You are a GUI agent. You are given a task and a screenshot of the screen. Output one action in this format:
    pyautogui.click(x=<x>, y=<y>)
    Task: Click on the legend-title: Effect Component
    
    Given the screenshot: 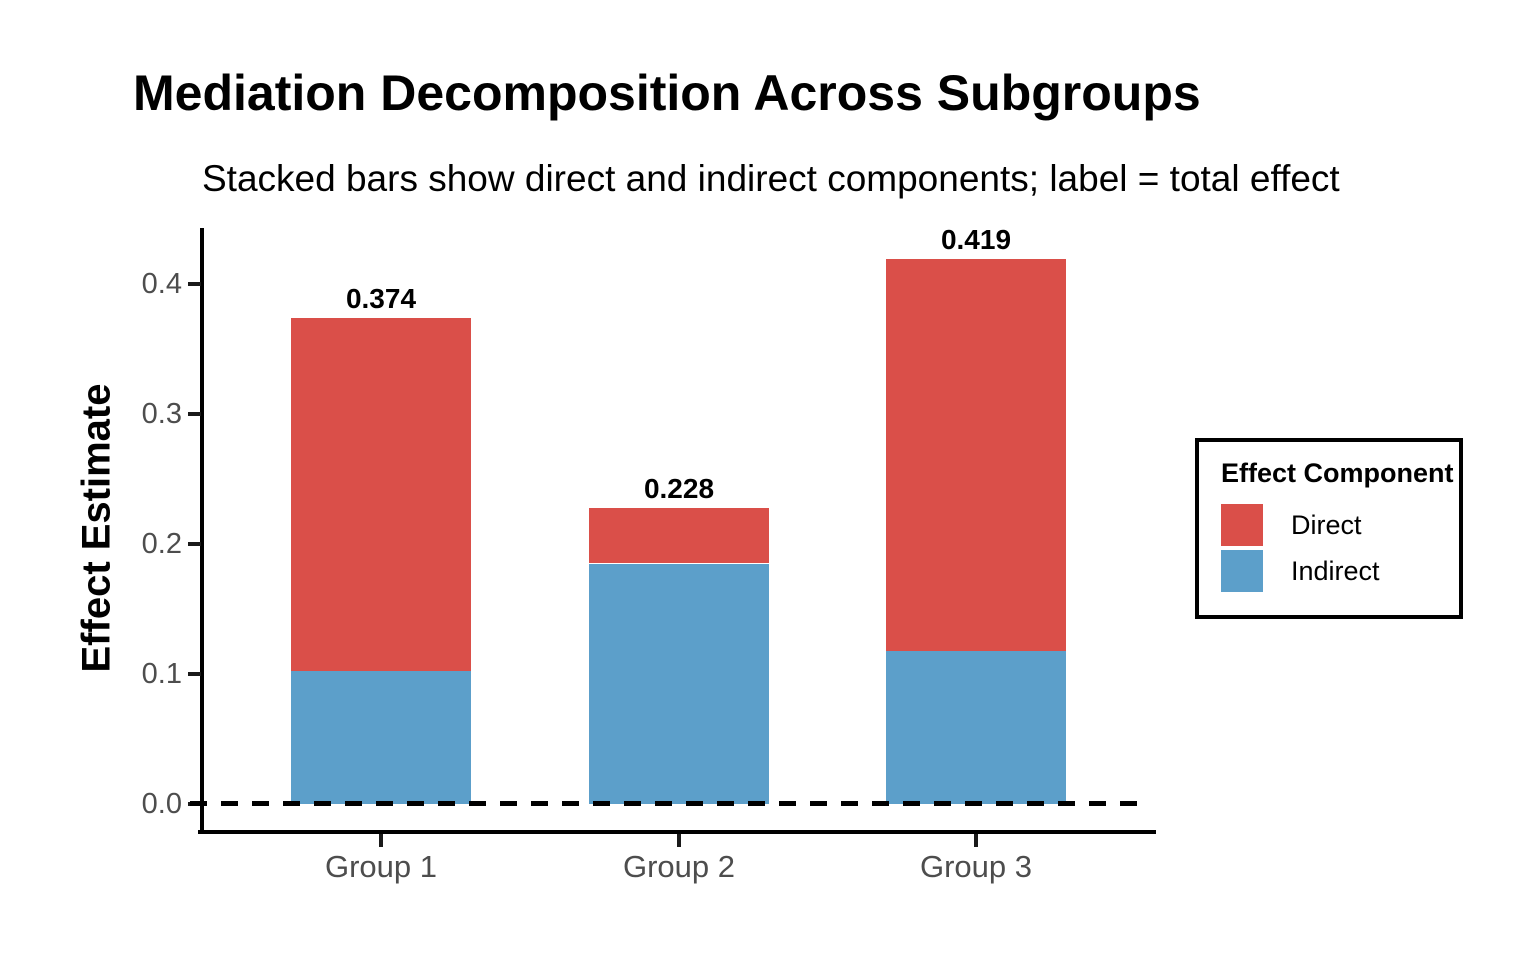 What is the action you would take?
    pyautogui.click(x=1337, y=473)
    